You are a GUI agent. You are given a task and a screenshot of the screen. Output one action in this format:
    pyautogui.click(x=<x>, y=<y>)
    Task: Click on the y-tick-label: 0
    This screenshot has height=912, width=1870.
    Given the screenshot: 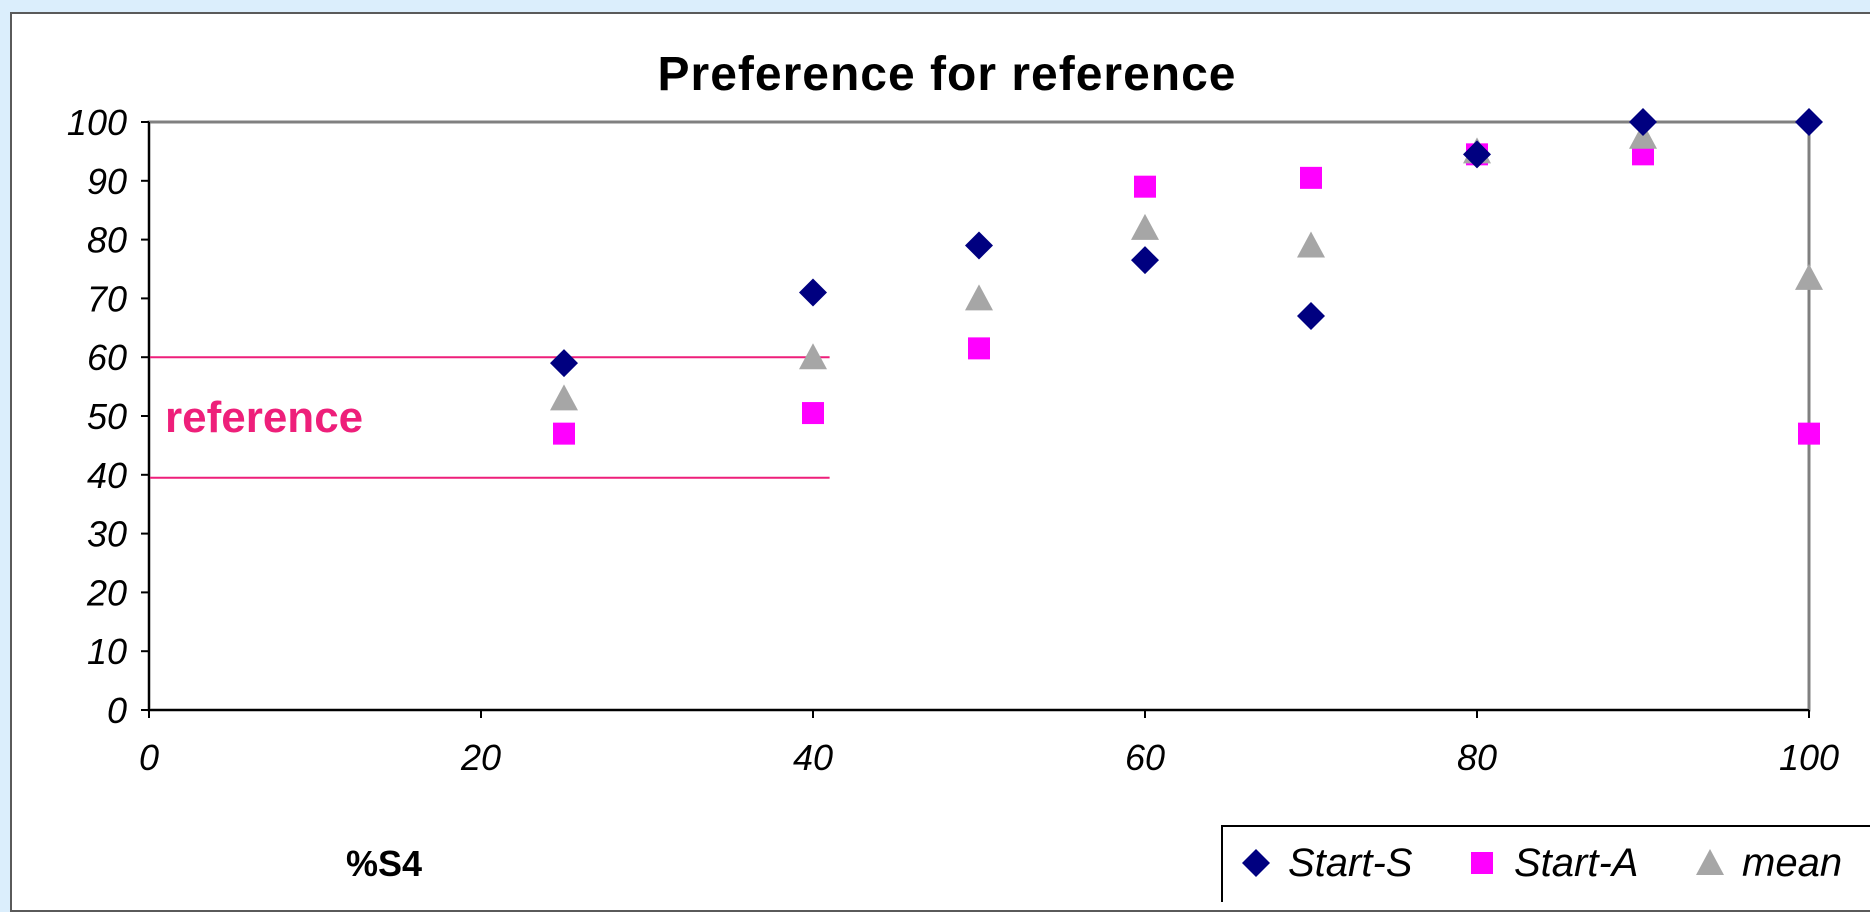 What is the action you would take?
    pyautogui.click(x=117, y=710)
    